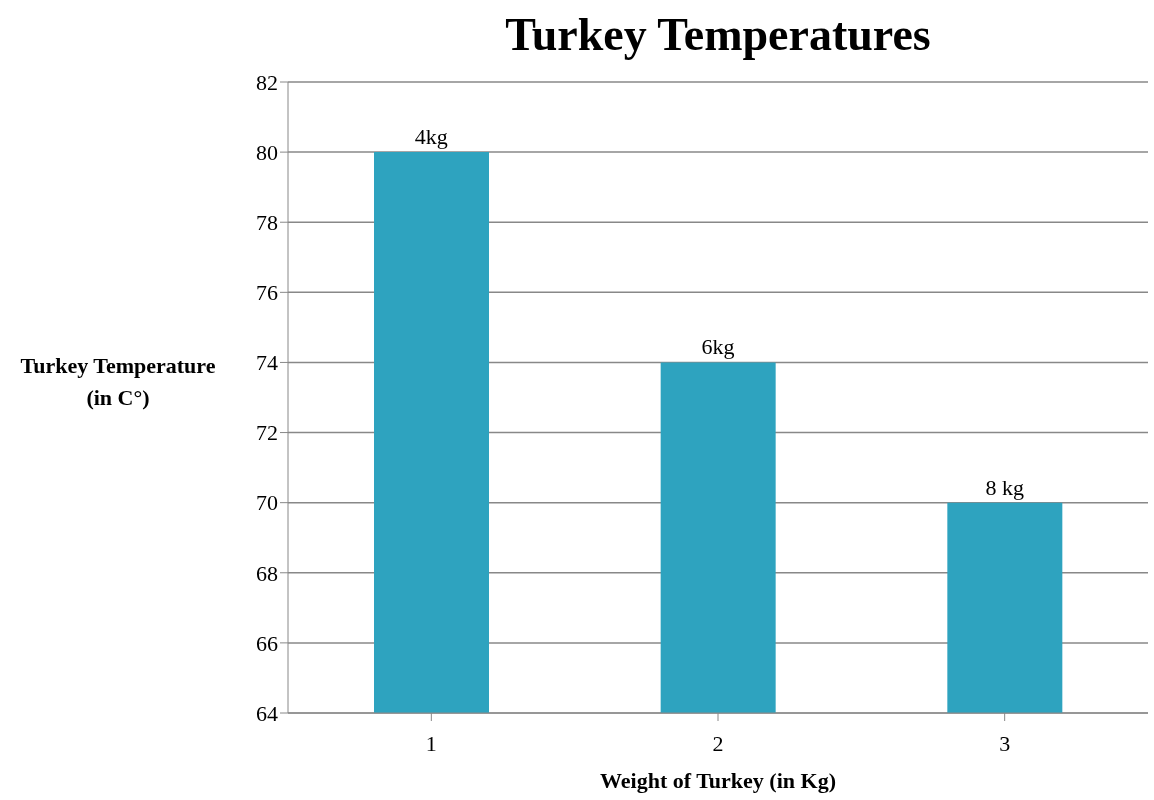 This screenshot has height=800, width=1154. What do you see at coordinates (718, 780) in the screenshot?
I see `x-axis-title: Weight of Turkey (in Kg)` at bounding box center [718, 780].